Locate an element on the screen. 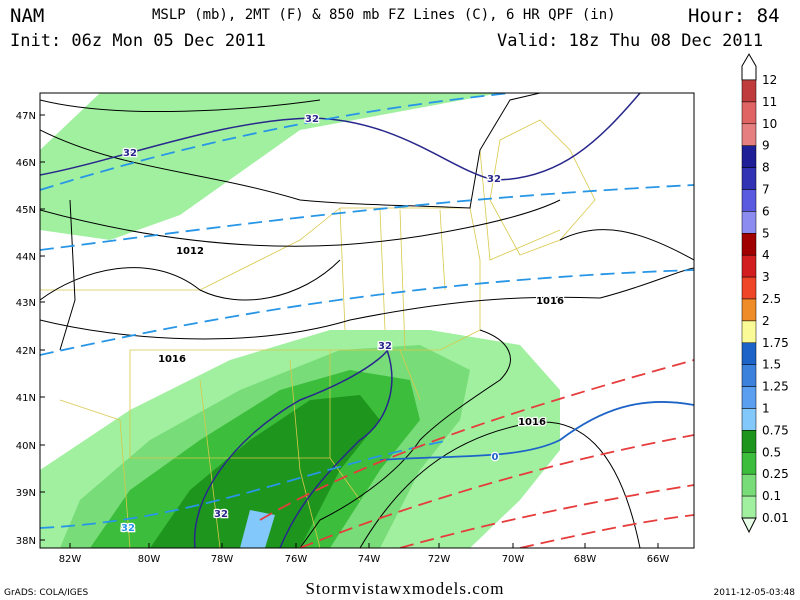  lon-label: 70W is located at coordinates (513, 559).